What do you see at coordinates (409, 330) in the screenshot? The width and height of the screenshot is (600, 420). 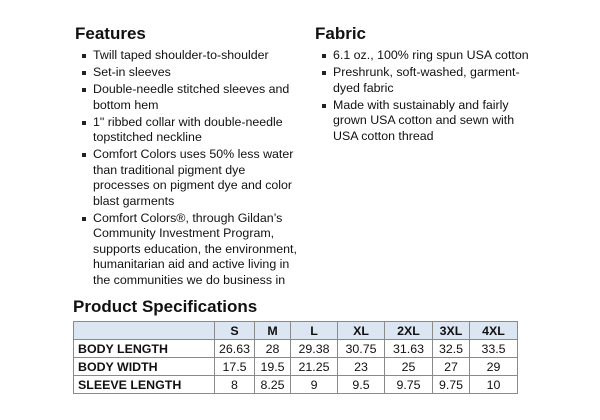 I see `header-cell: 2XL` at bounding box center [409, 330].